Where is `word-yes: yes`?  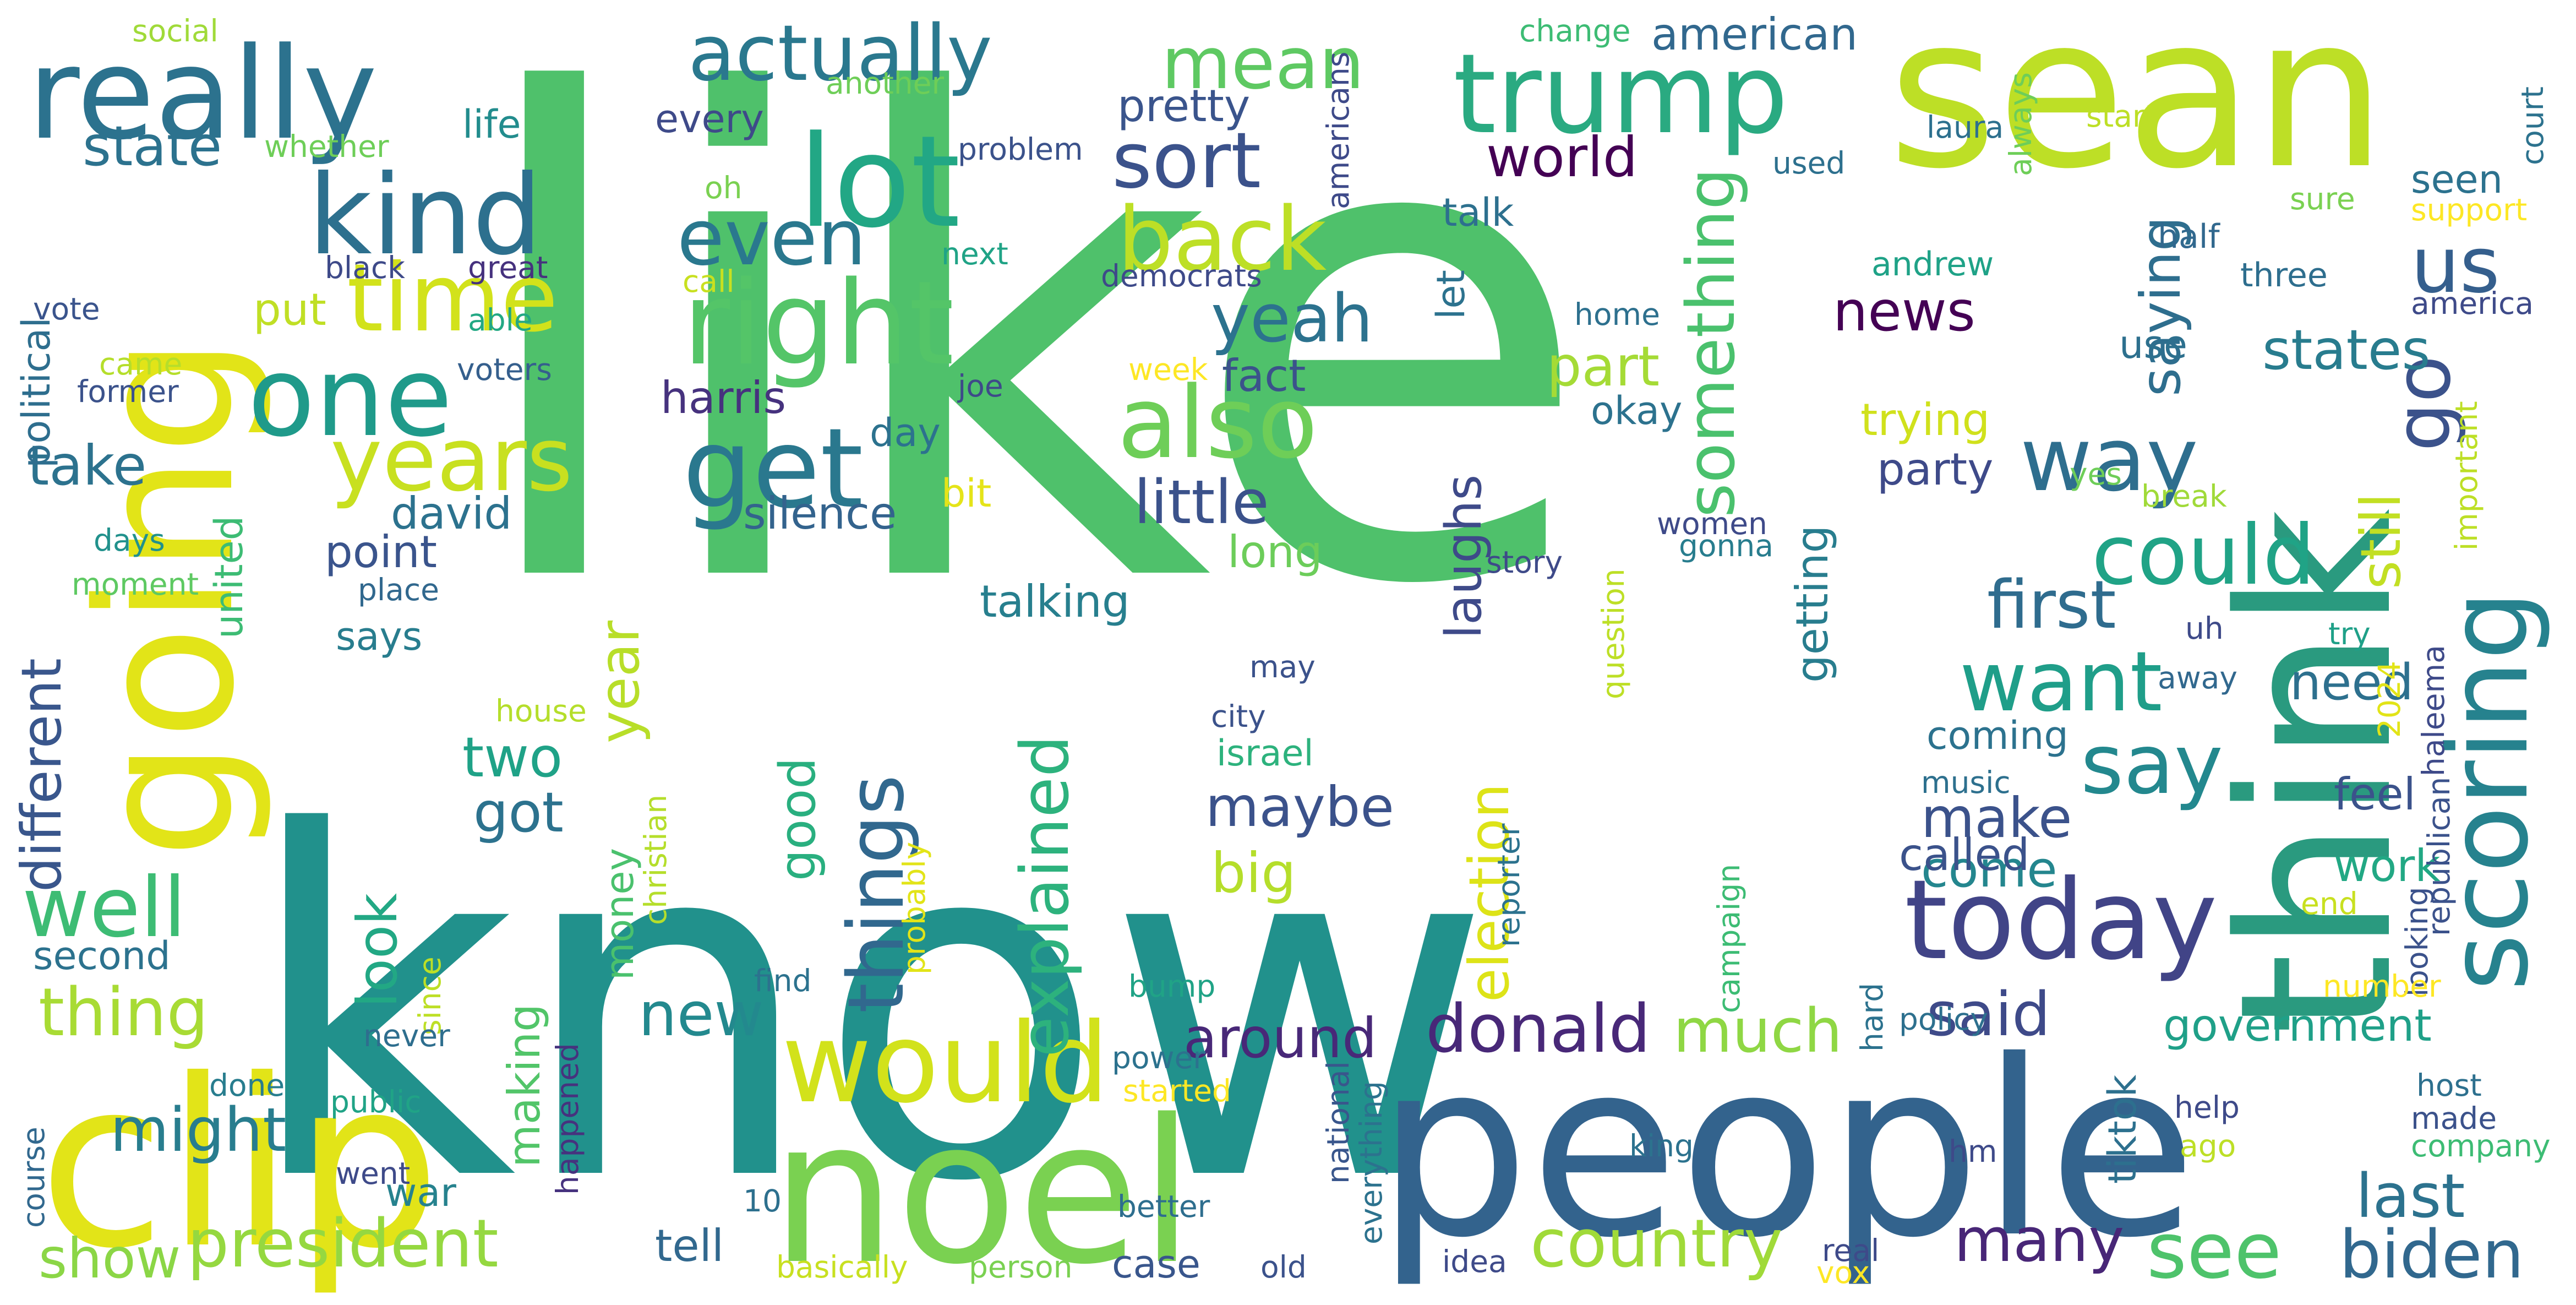
word-yes: yes is located at coordinates (2096, 474).